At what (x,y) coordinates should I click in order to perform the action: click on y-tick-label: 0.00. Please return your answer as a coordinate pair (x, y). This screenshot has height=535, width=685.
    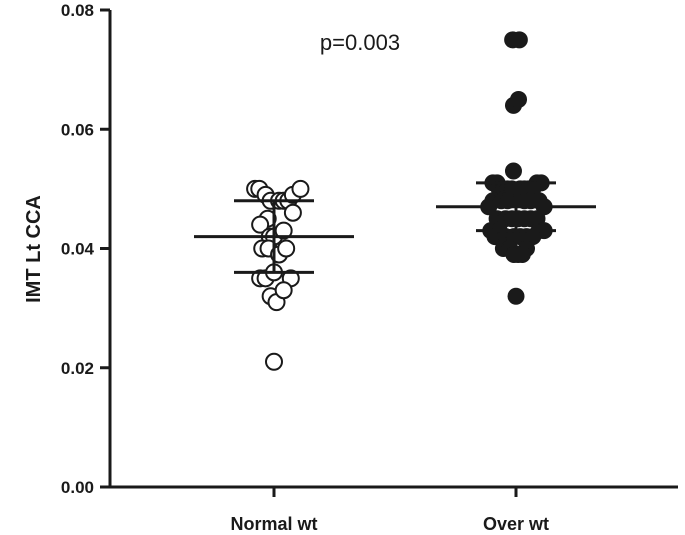
    Looking at the image, I should click on (77, 487).